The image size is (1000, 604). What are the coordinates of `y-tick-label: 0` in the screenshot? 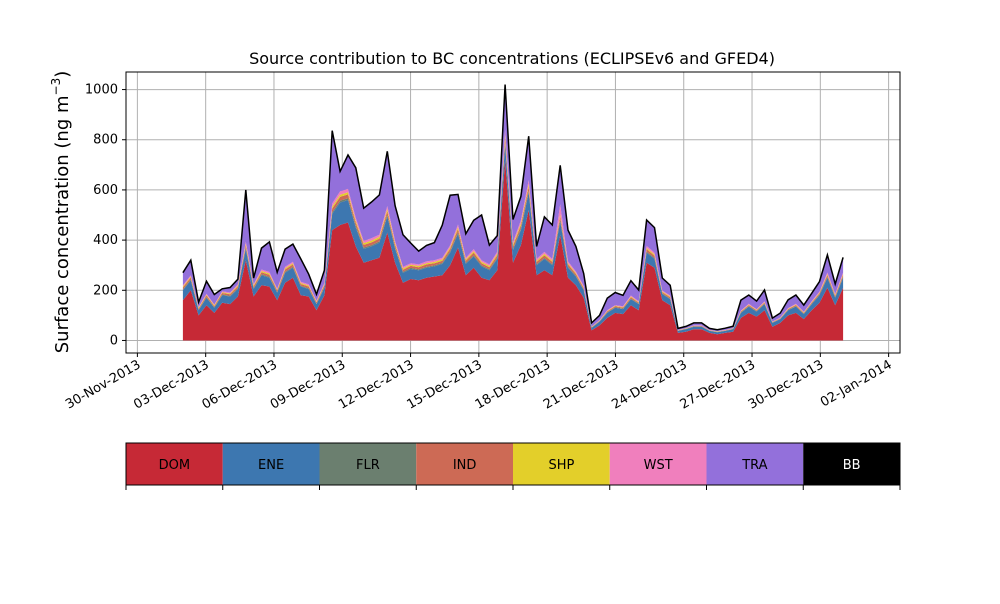 It's located at (114, 340).